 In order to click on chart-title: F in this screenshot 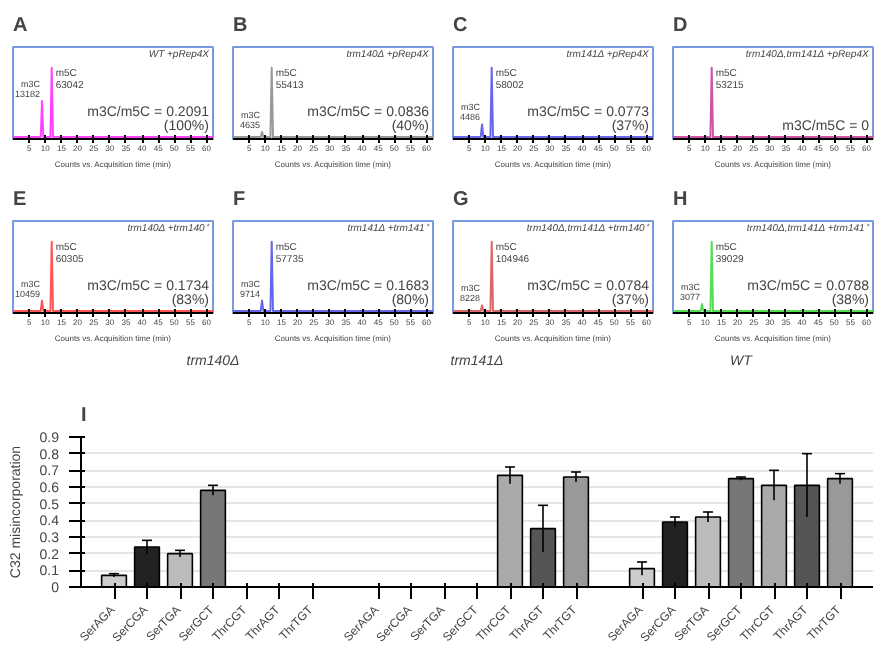, I will do `click(239, 200)`.